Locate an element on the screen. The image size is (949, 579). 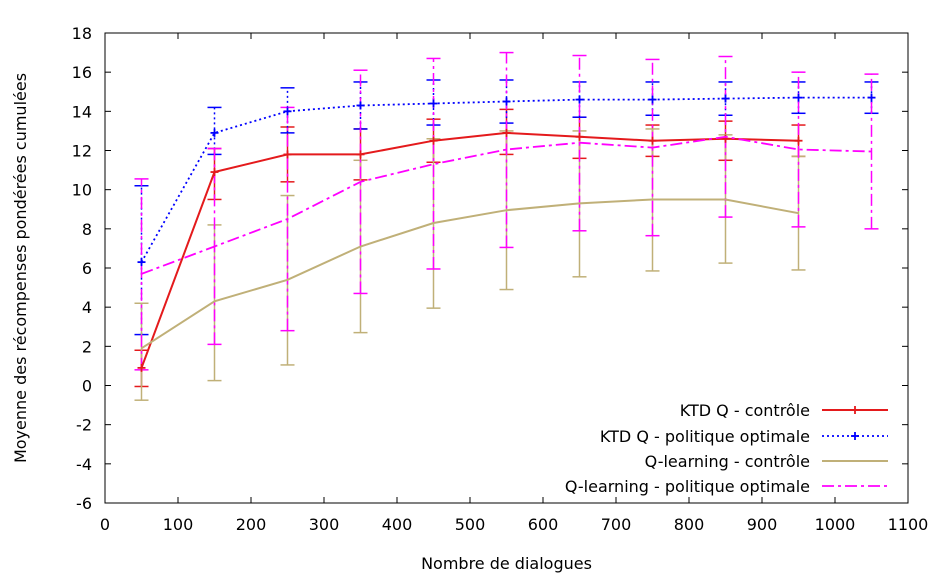
y-tick-label: 8 is located at coordinates (87, 229).